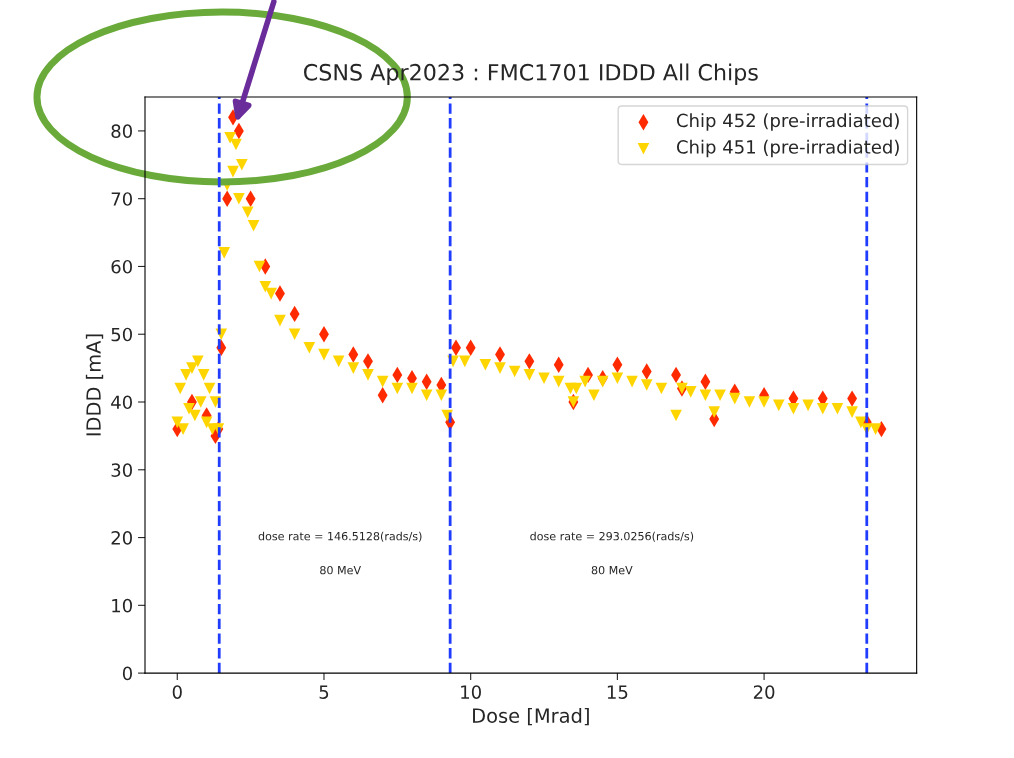  I want to click on y-tick-label: 20, so click(121, 538).